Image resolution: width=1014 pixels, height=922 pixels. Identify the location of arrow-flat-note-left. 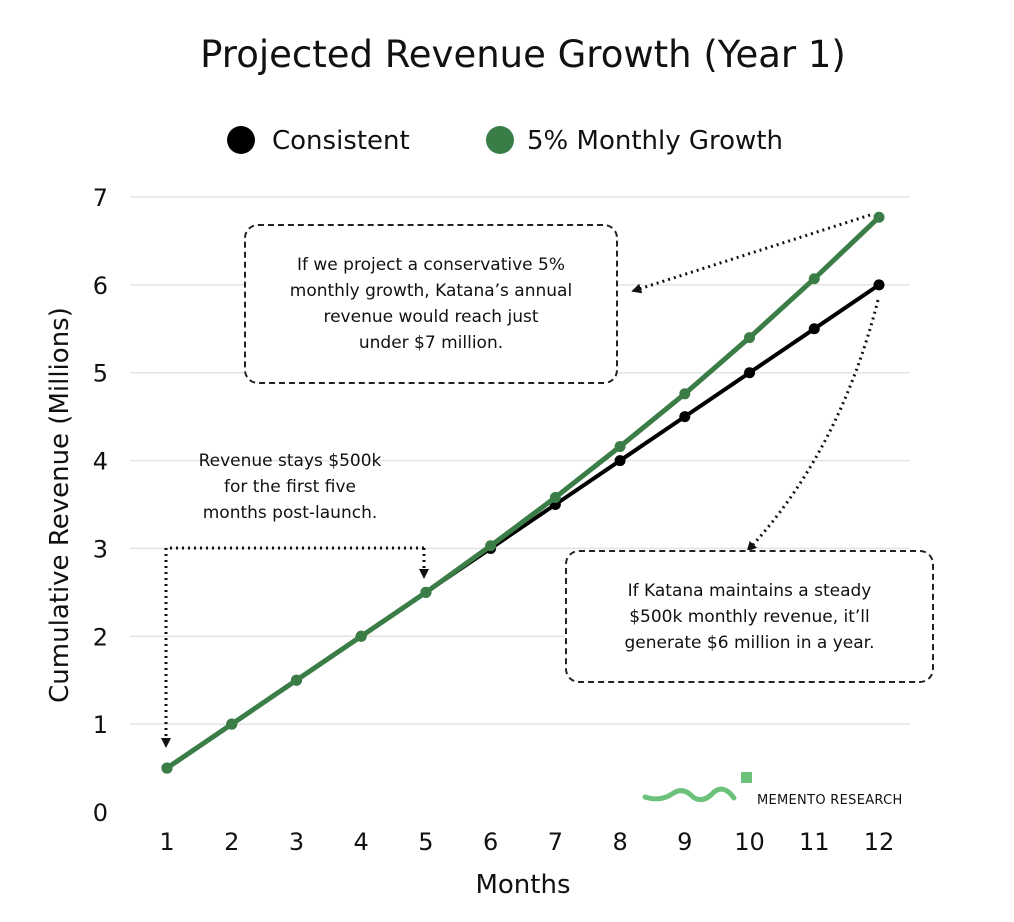
(292, 647).